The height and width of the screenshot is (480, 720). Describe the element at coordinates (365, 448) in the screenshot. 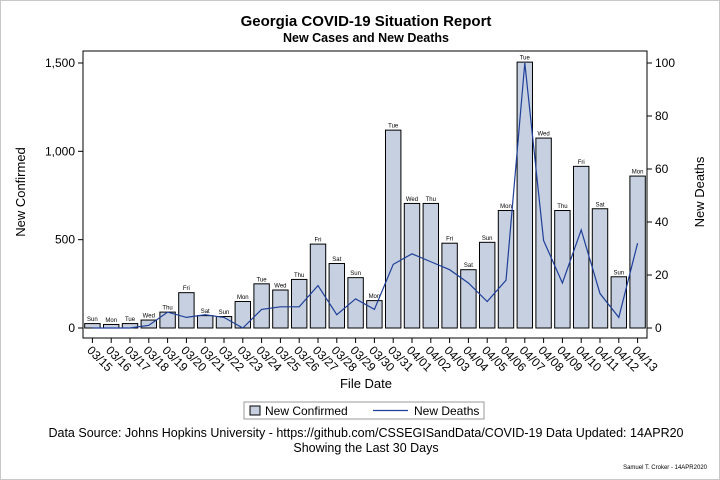

I see `range-note: Showing the Last 30 Days` at that location.